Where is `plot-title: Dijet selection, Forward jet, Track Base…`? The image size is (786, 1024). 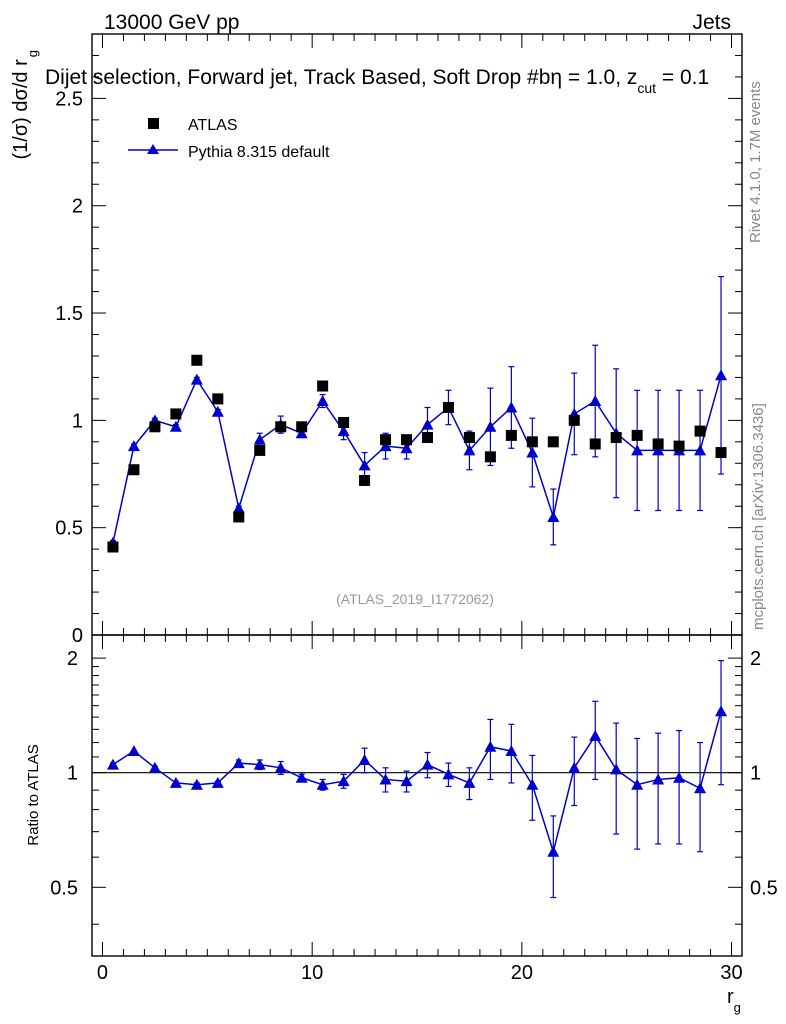
plot-title: Dijet selection, Forward jet, Track Base… is located at coordinates (377, 81).